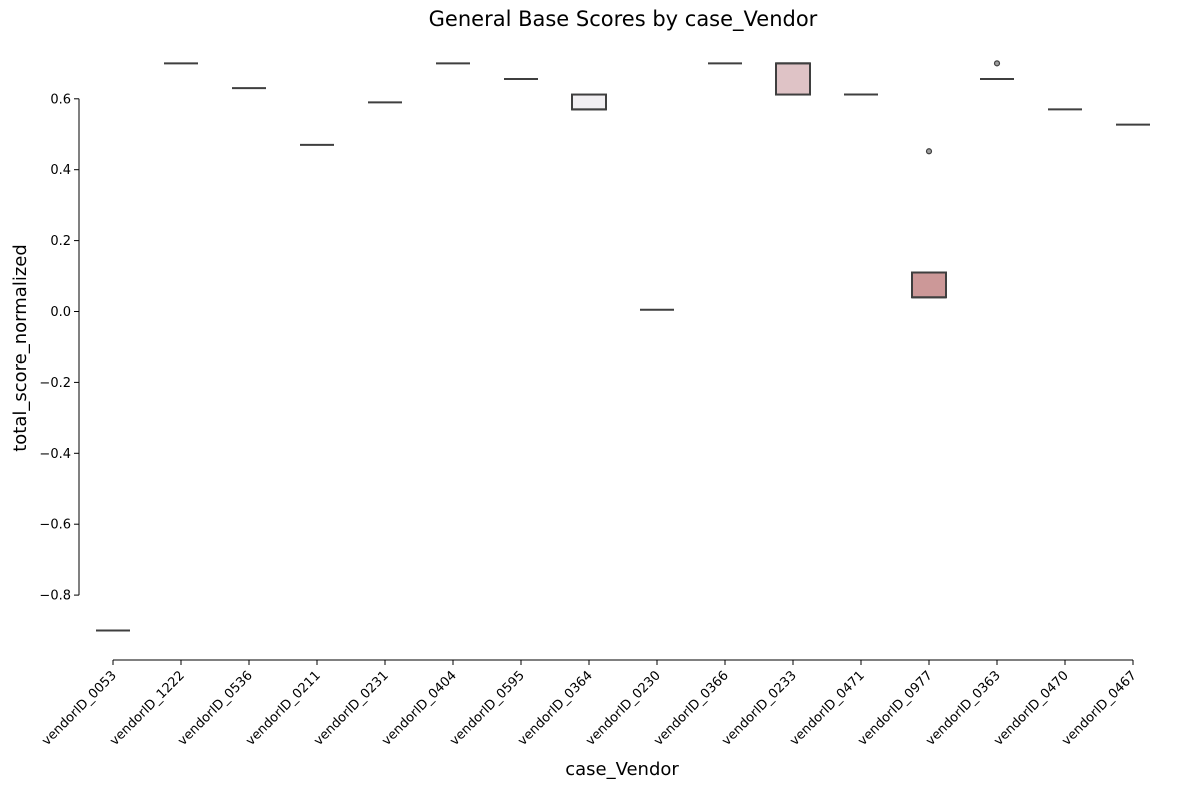 The width and height of the screenshot is (1185, 790). Describe the element at coordinates (623, 19) in the screenshot. I see `chart-title: General Base Scores by case_Vendor` at that location.